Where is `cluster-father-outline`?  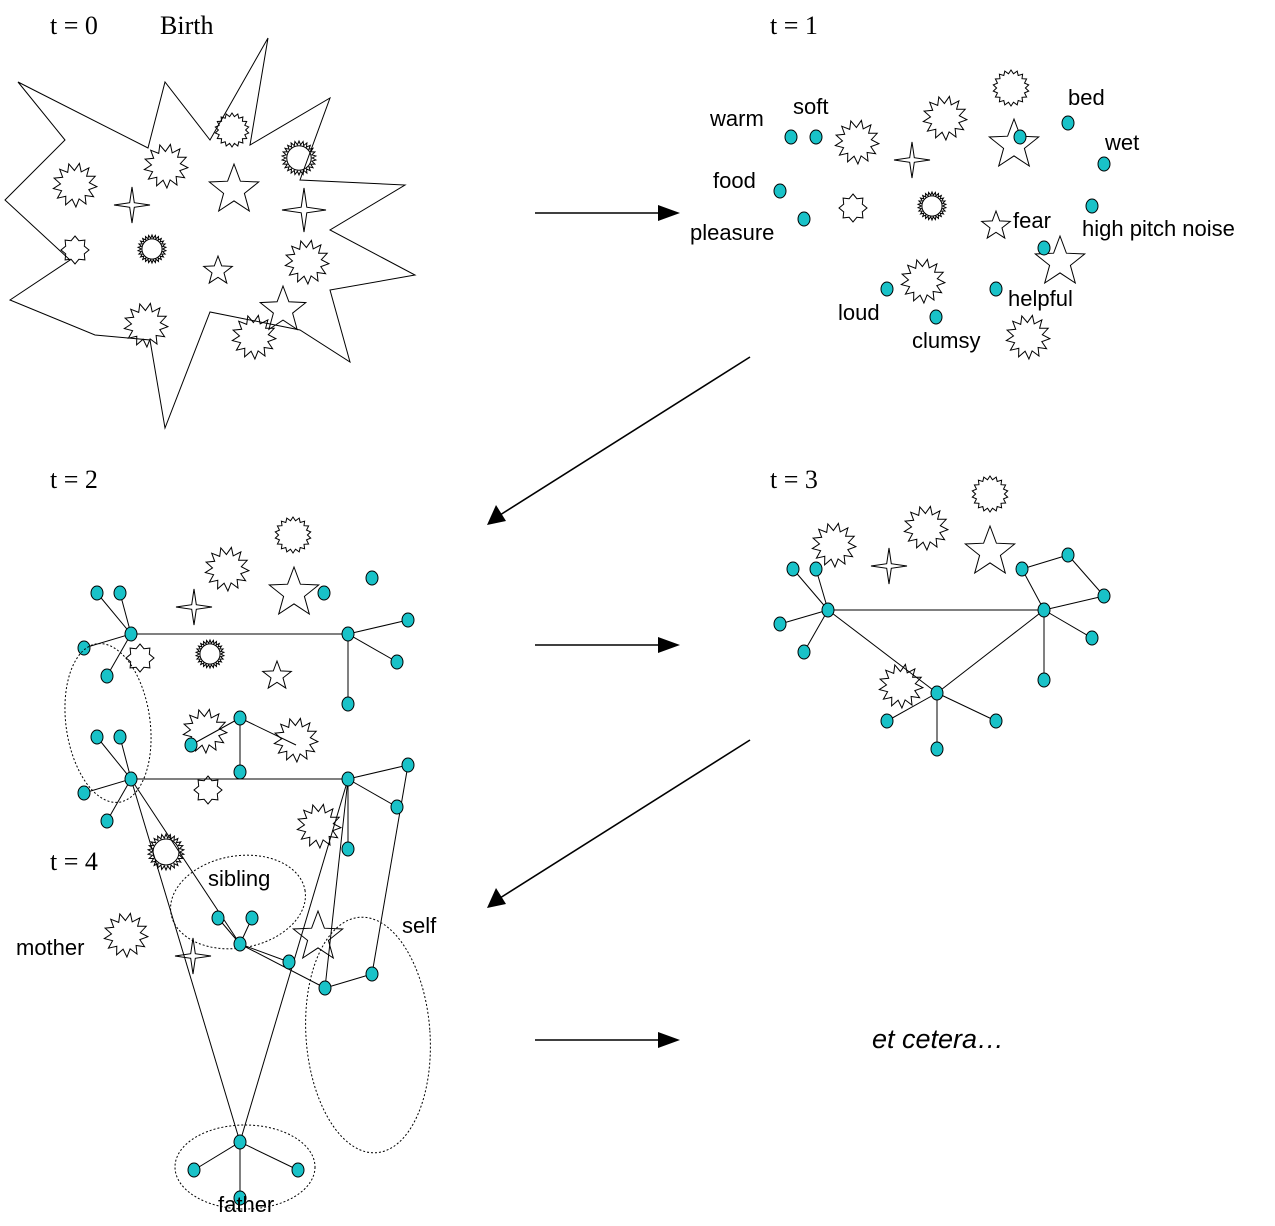
cluster-father-outline is located at coordinates (245, 1167).